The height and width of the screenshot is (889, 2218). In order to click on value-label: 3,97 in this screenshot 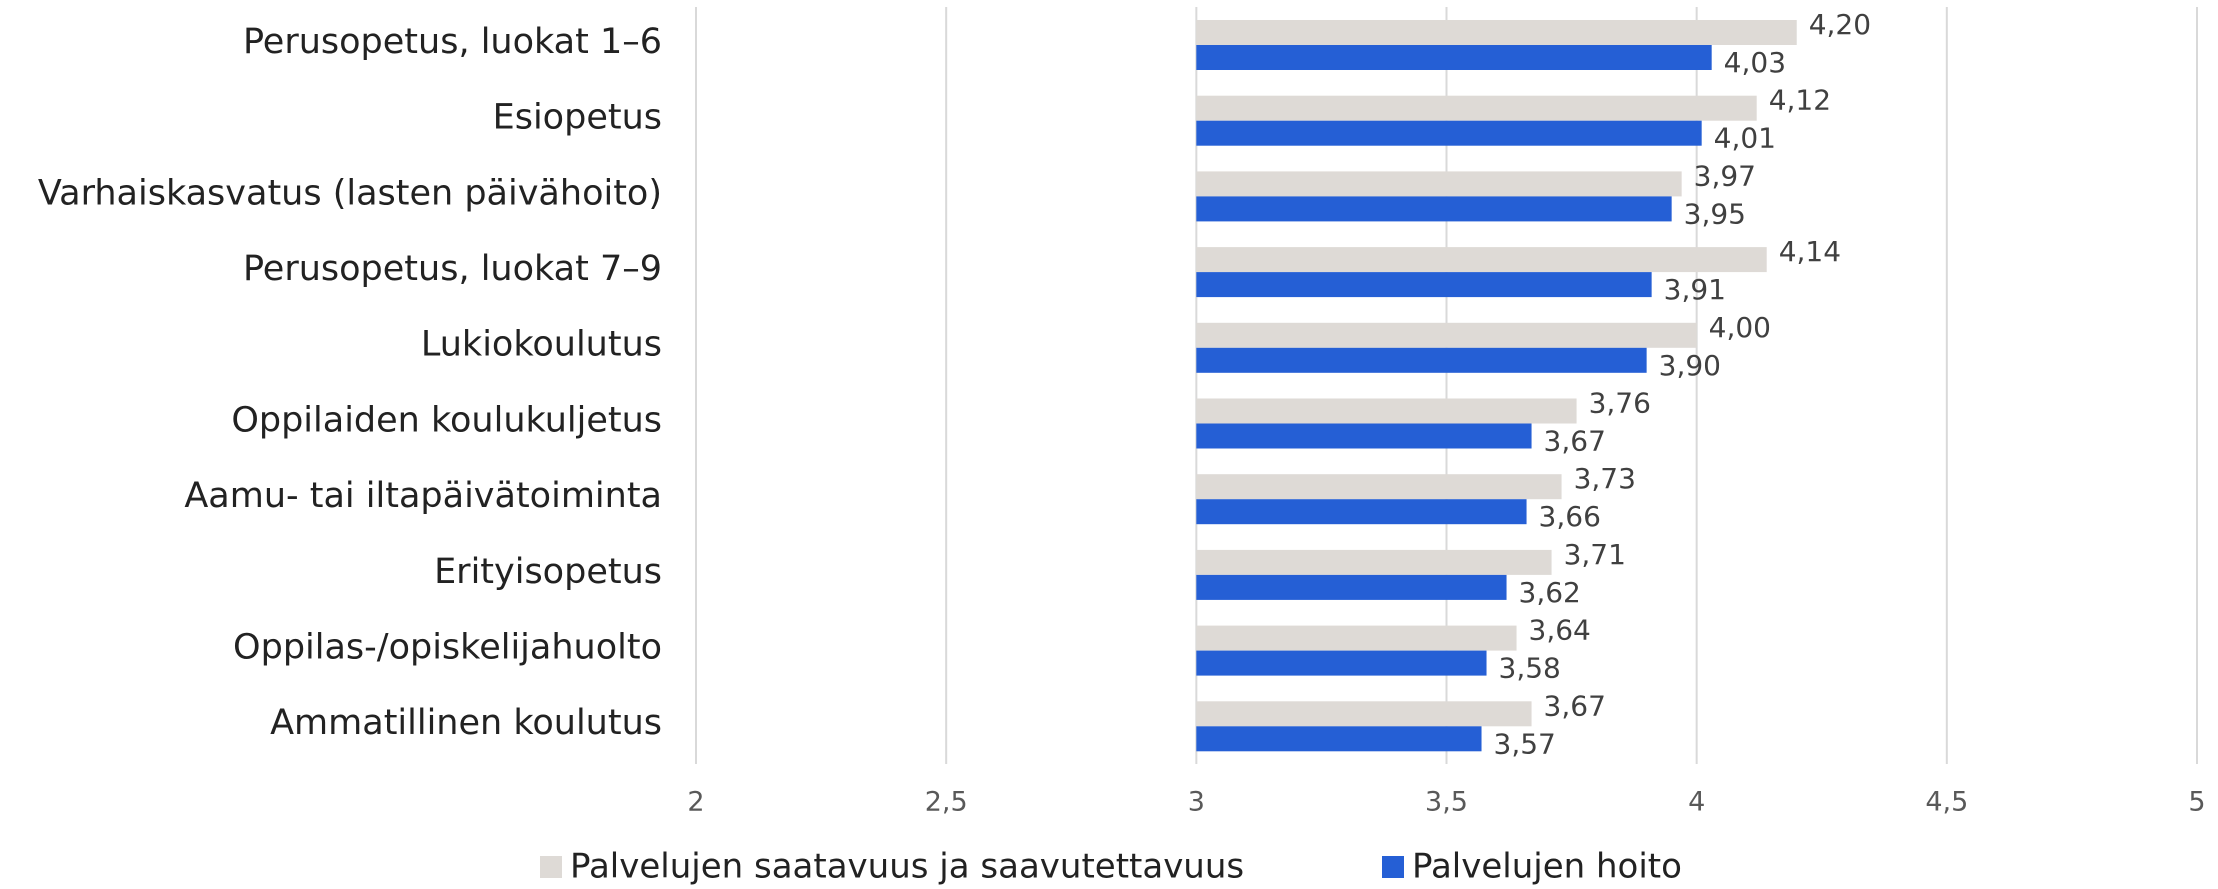, I will do `click(1725, 175)`.